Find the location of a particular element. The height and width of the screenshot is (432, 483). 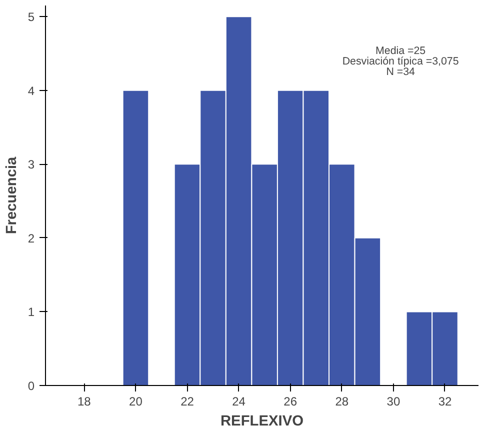

x-tick-label: 30 is located at coordinates (393, 401).